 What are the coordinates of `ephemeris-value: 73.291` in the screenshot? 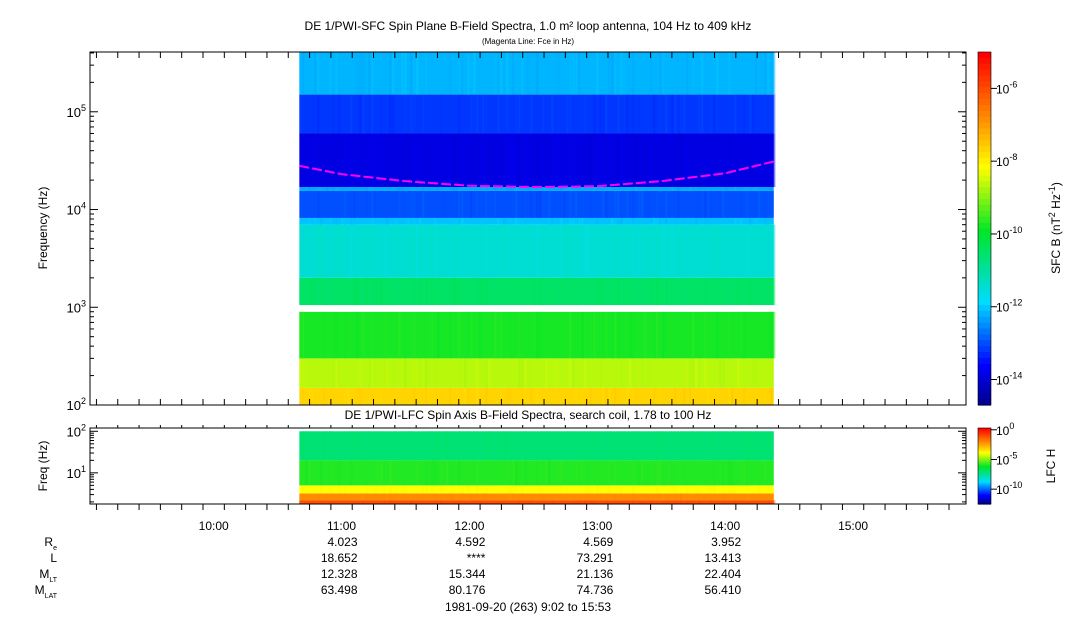 It's located at (595, 558).